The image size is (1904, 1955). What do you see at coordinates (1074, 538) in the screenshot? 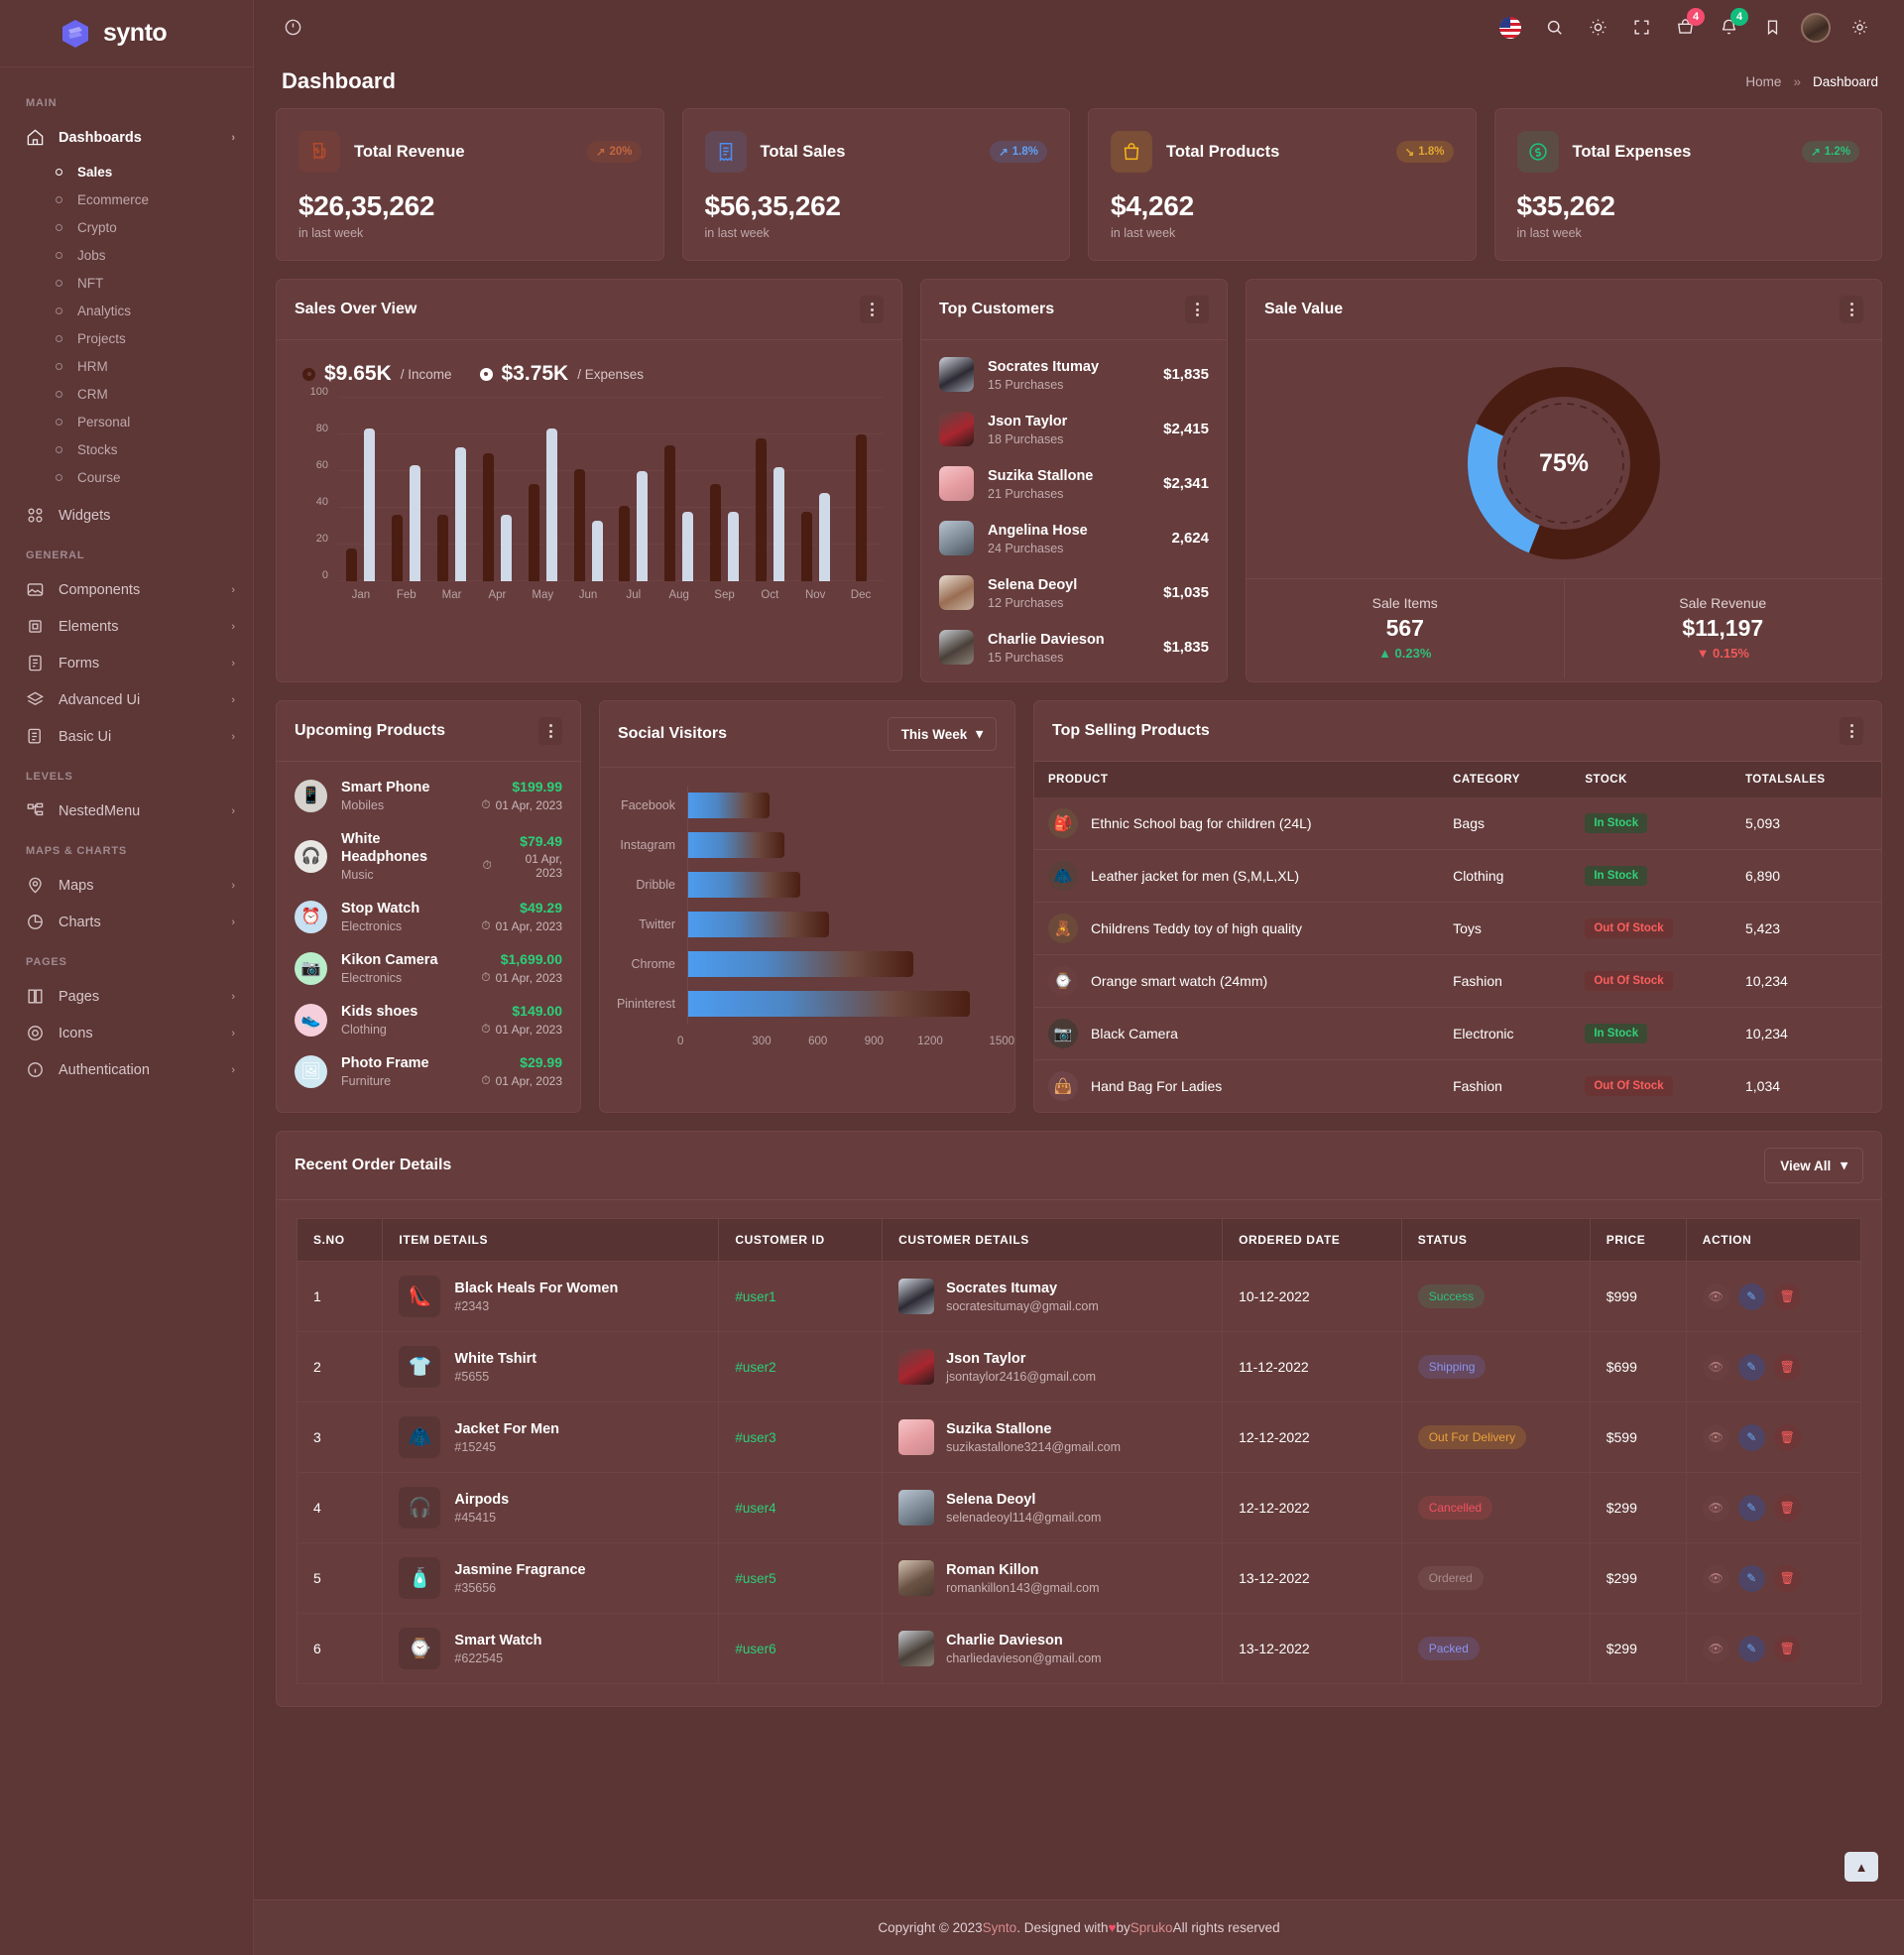
I see `customer-row: Angelina Hose 24 Purchases 2,624` at bounding box center [1074, 538].